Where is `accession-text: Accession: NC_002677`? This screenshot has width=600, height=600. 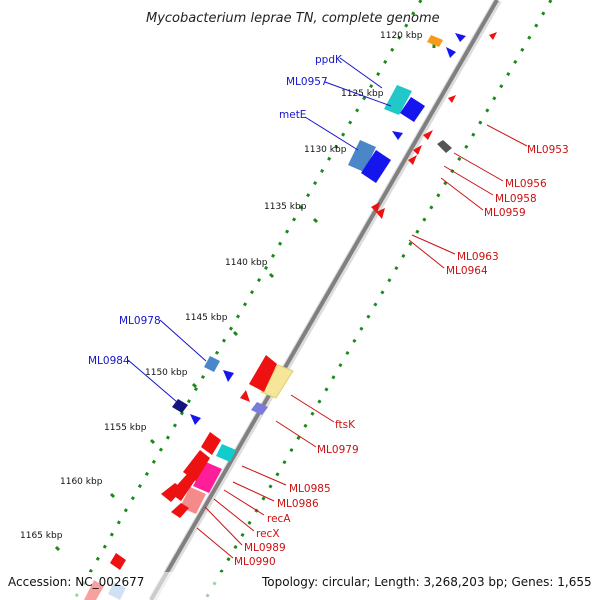
accession-text: Accession: NC_002677 is located at coordinates (76, 582).